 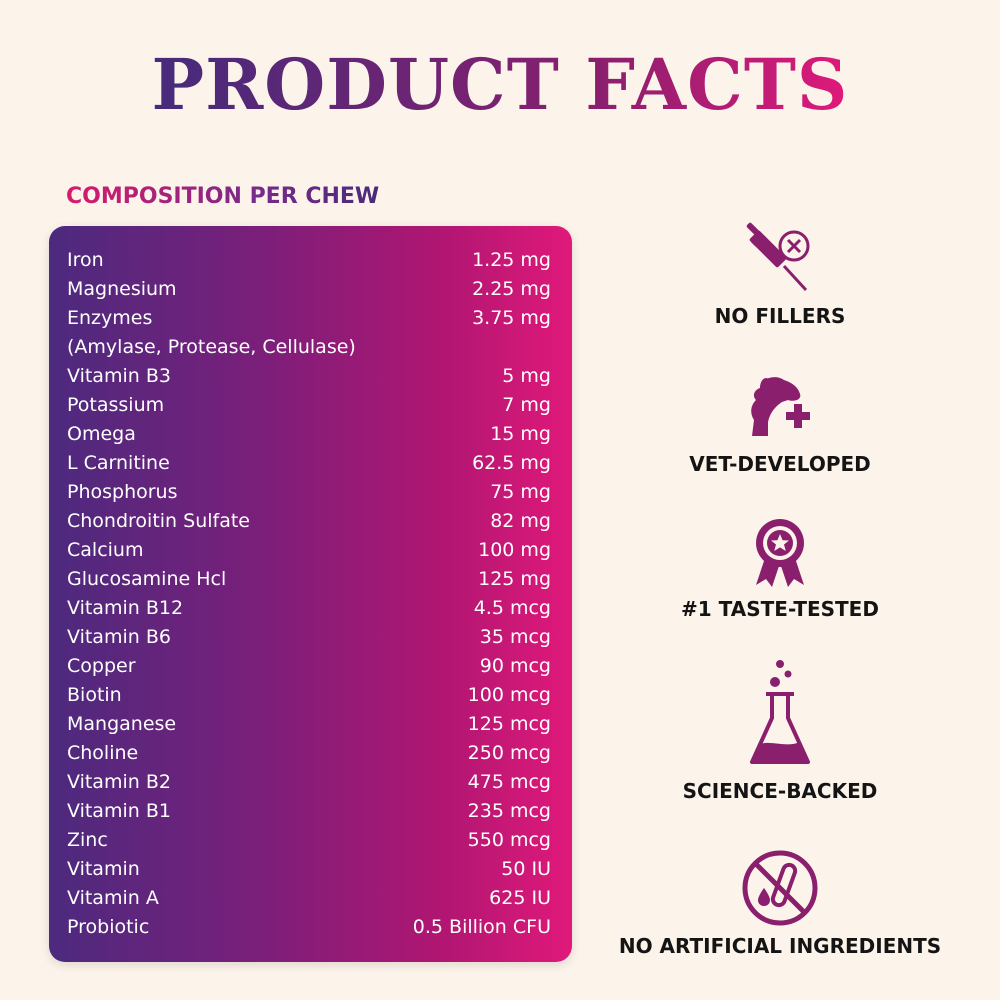 I want to click on vet-dog-icon, so click(x=780, y=406).